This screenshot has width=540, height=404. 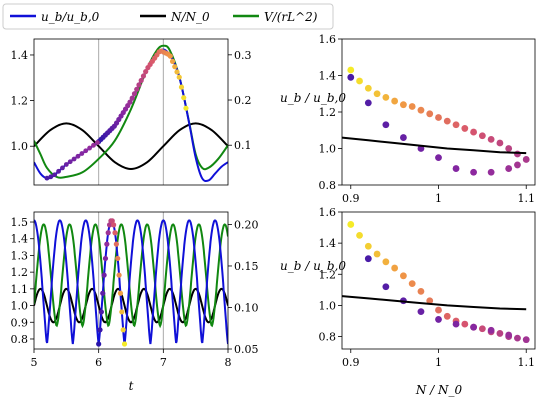 What do you see at coordinates (328, 185) in the screenshot?
I see `tr-ytick-label-0: 0.8` at bounding box center [328, 185].